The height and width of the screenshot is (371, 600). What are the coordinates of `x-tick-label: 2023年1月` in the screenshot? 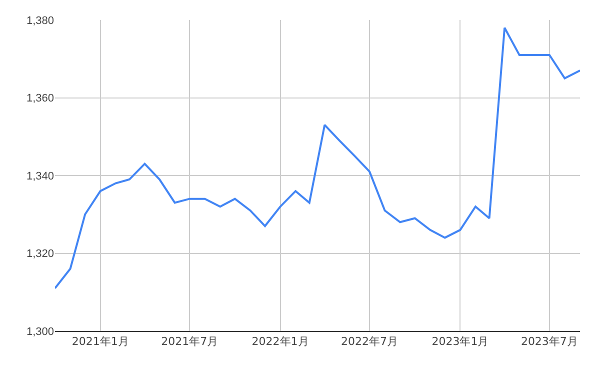 It's located at (460, 341).